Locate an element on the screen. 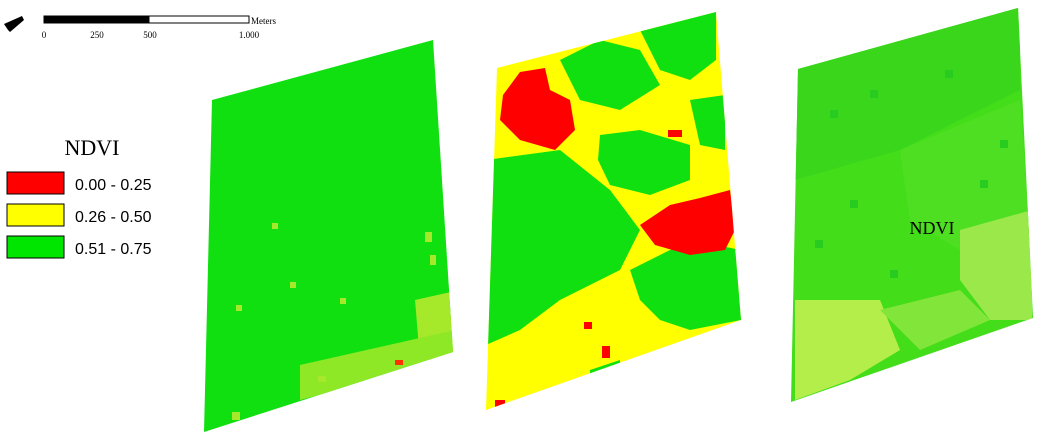 This screenshot has height=434, width=1038. scale-tick-1000: 1.000 is located at coordinates (249, 35).